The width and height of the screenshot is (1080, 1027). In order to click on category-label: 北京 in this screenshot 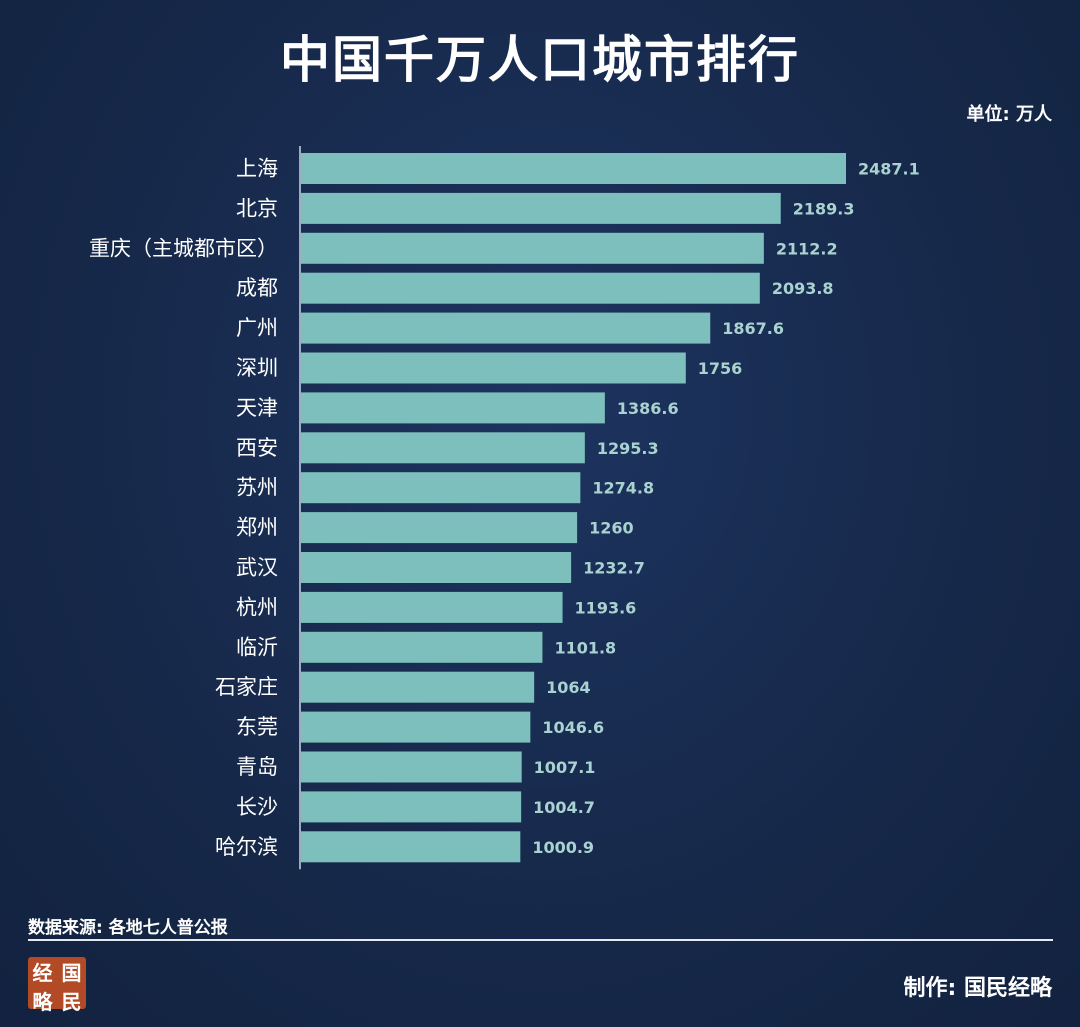, I will do `click(257, 208)`.